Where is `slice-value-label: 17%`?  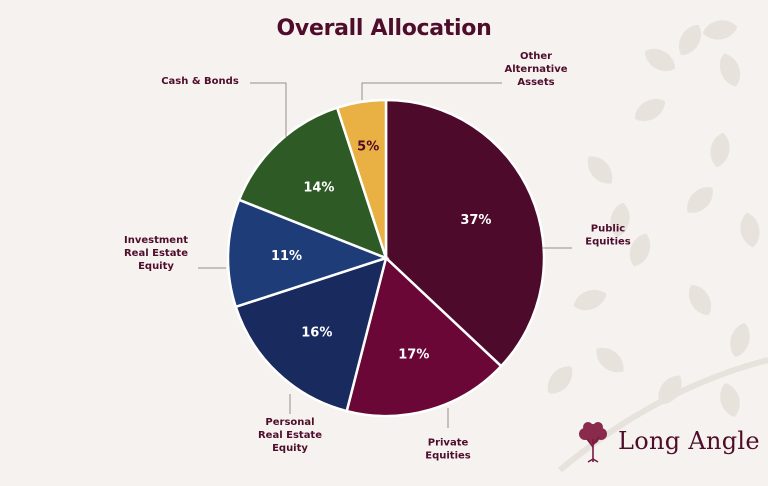
slice-value-label: 17% is located at coordinates (413, 355).